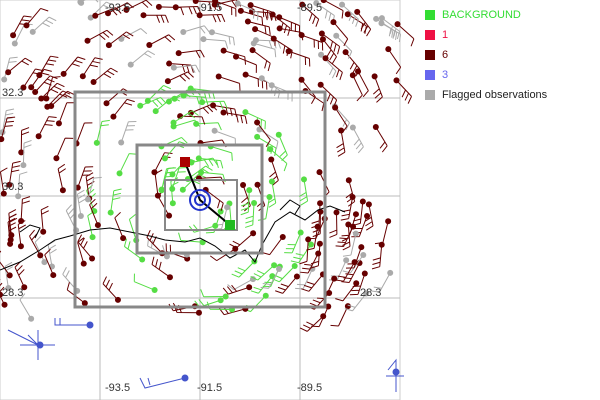  What do you see at coordinates (495, 95) in the screenshot?
I see `legend-label: Flagged observations` at bounding box center [495, 95].